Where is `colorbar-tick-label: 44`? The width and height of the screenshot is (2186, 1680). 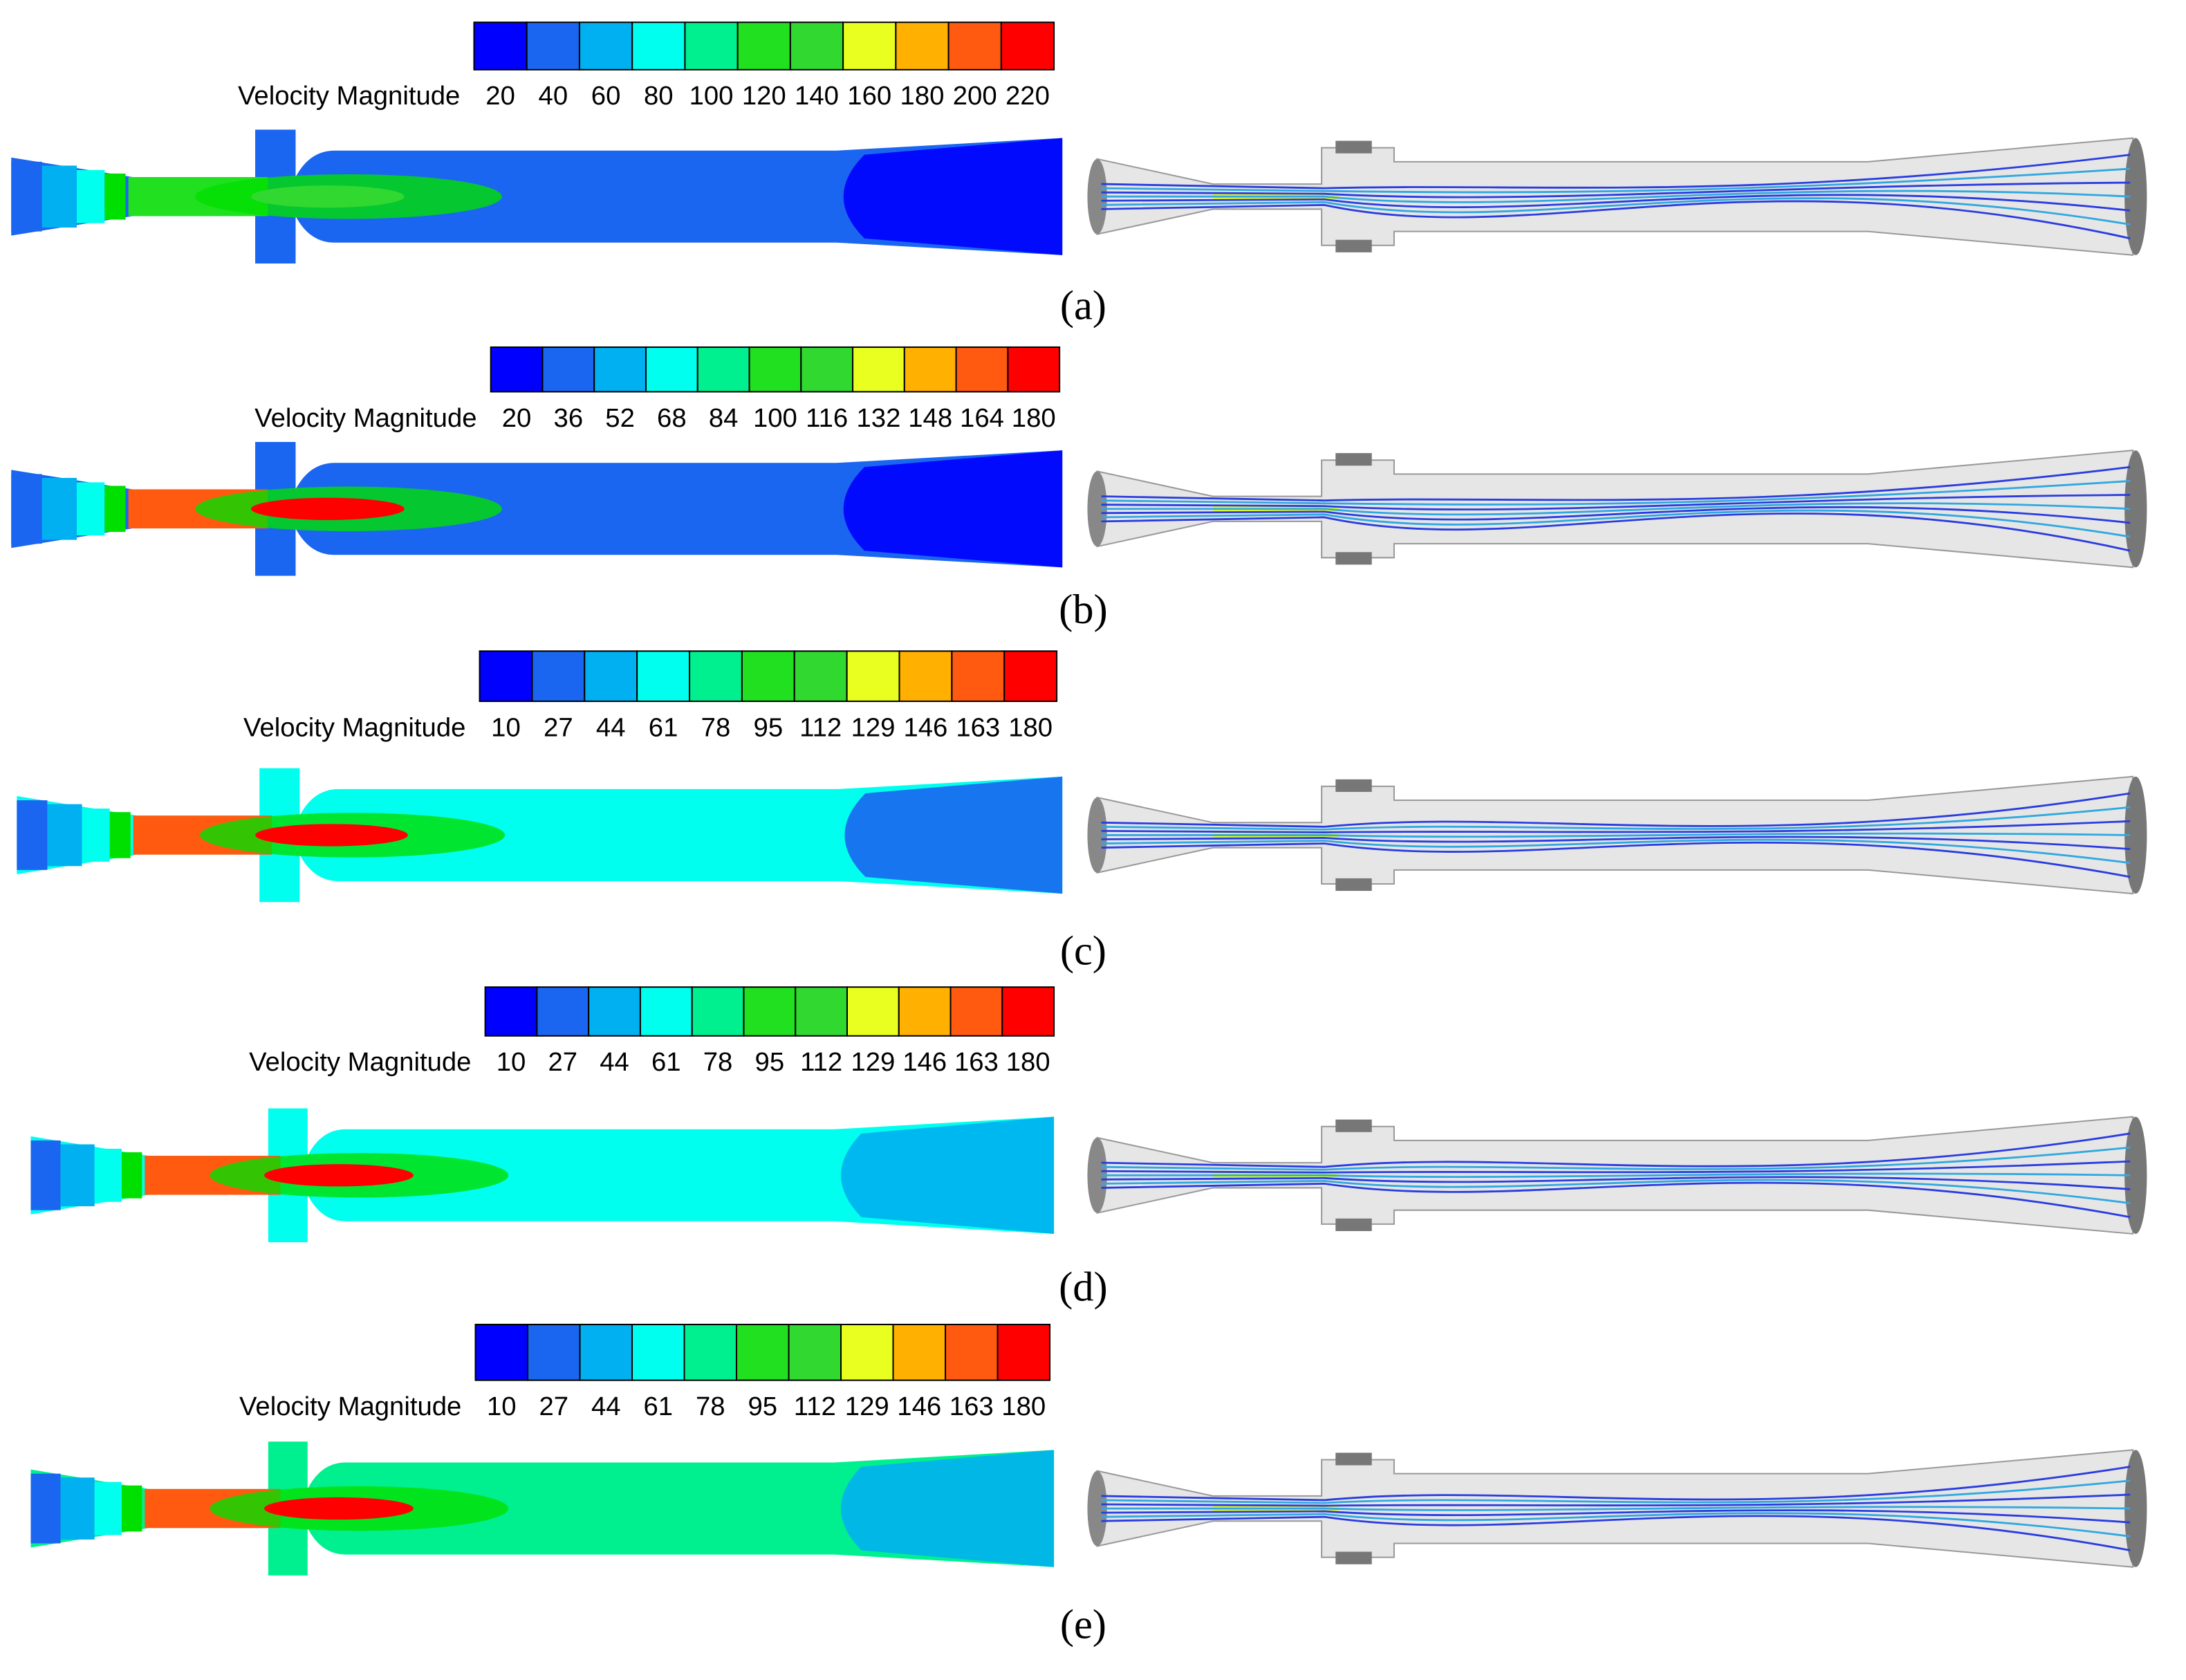
colorbar-tick-label: 44 is located at coordinates (614, 1062).